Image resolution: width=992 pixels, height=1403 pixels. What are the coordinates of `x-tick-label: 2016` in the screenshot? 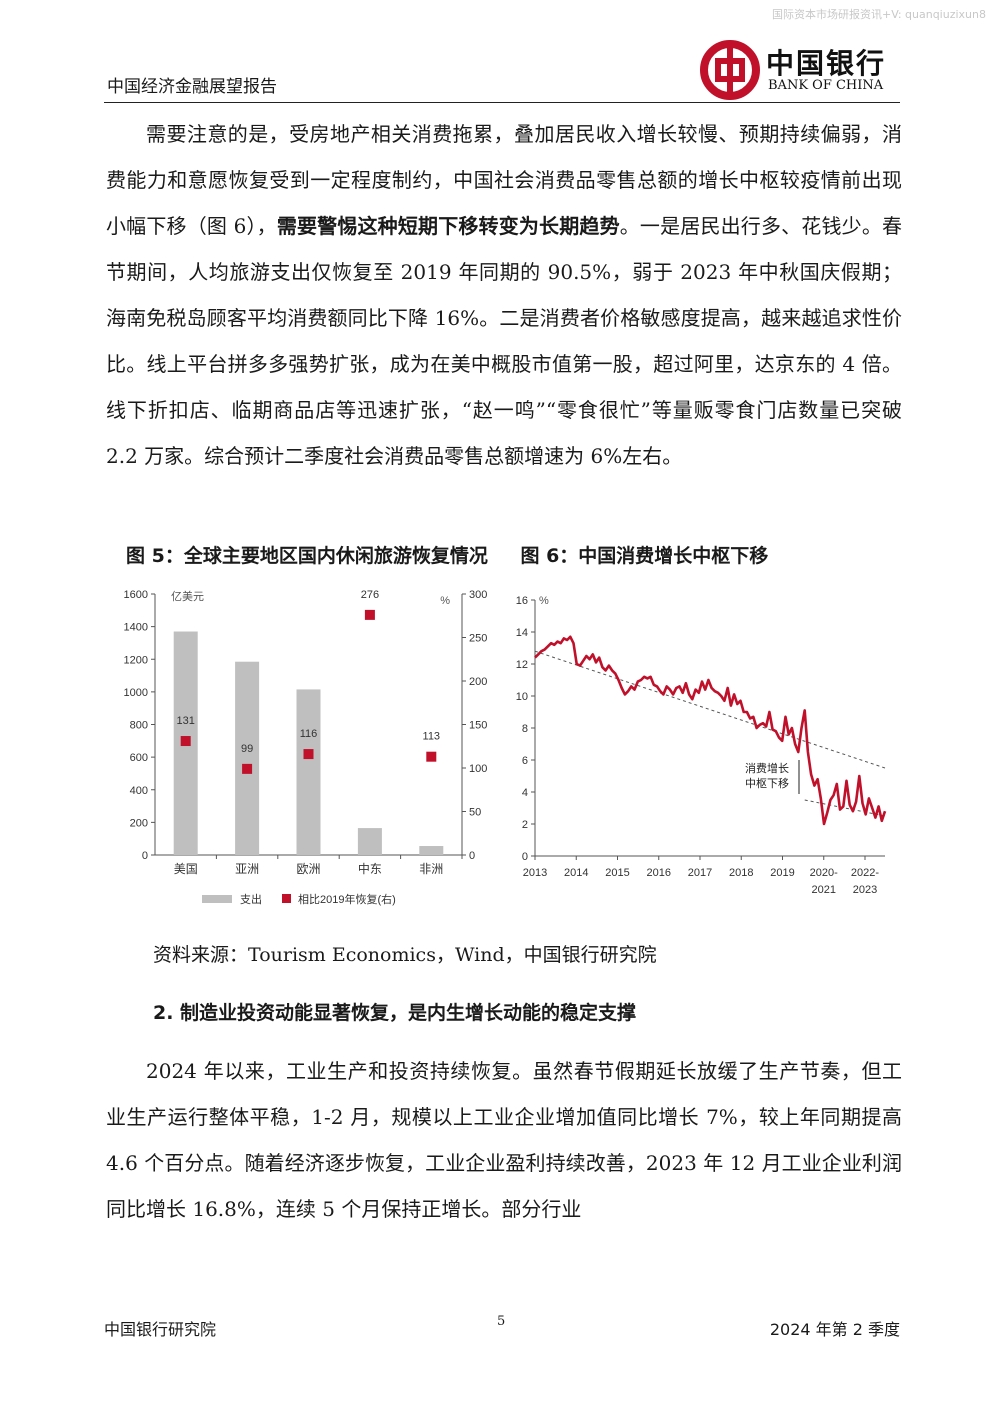 It's located at (659, 873).